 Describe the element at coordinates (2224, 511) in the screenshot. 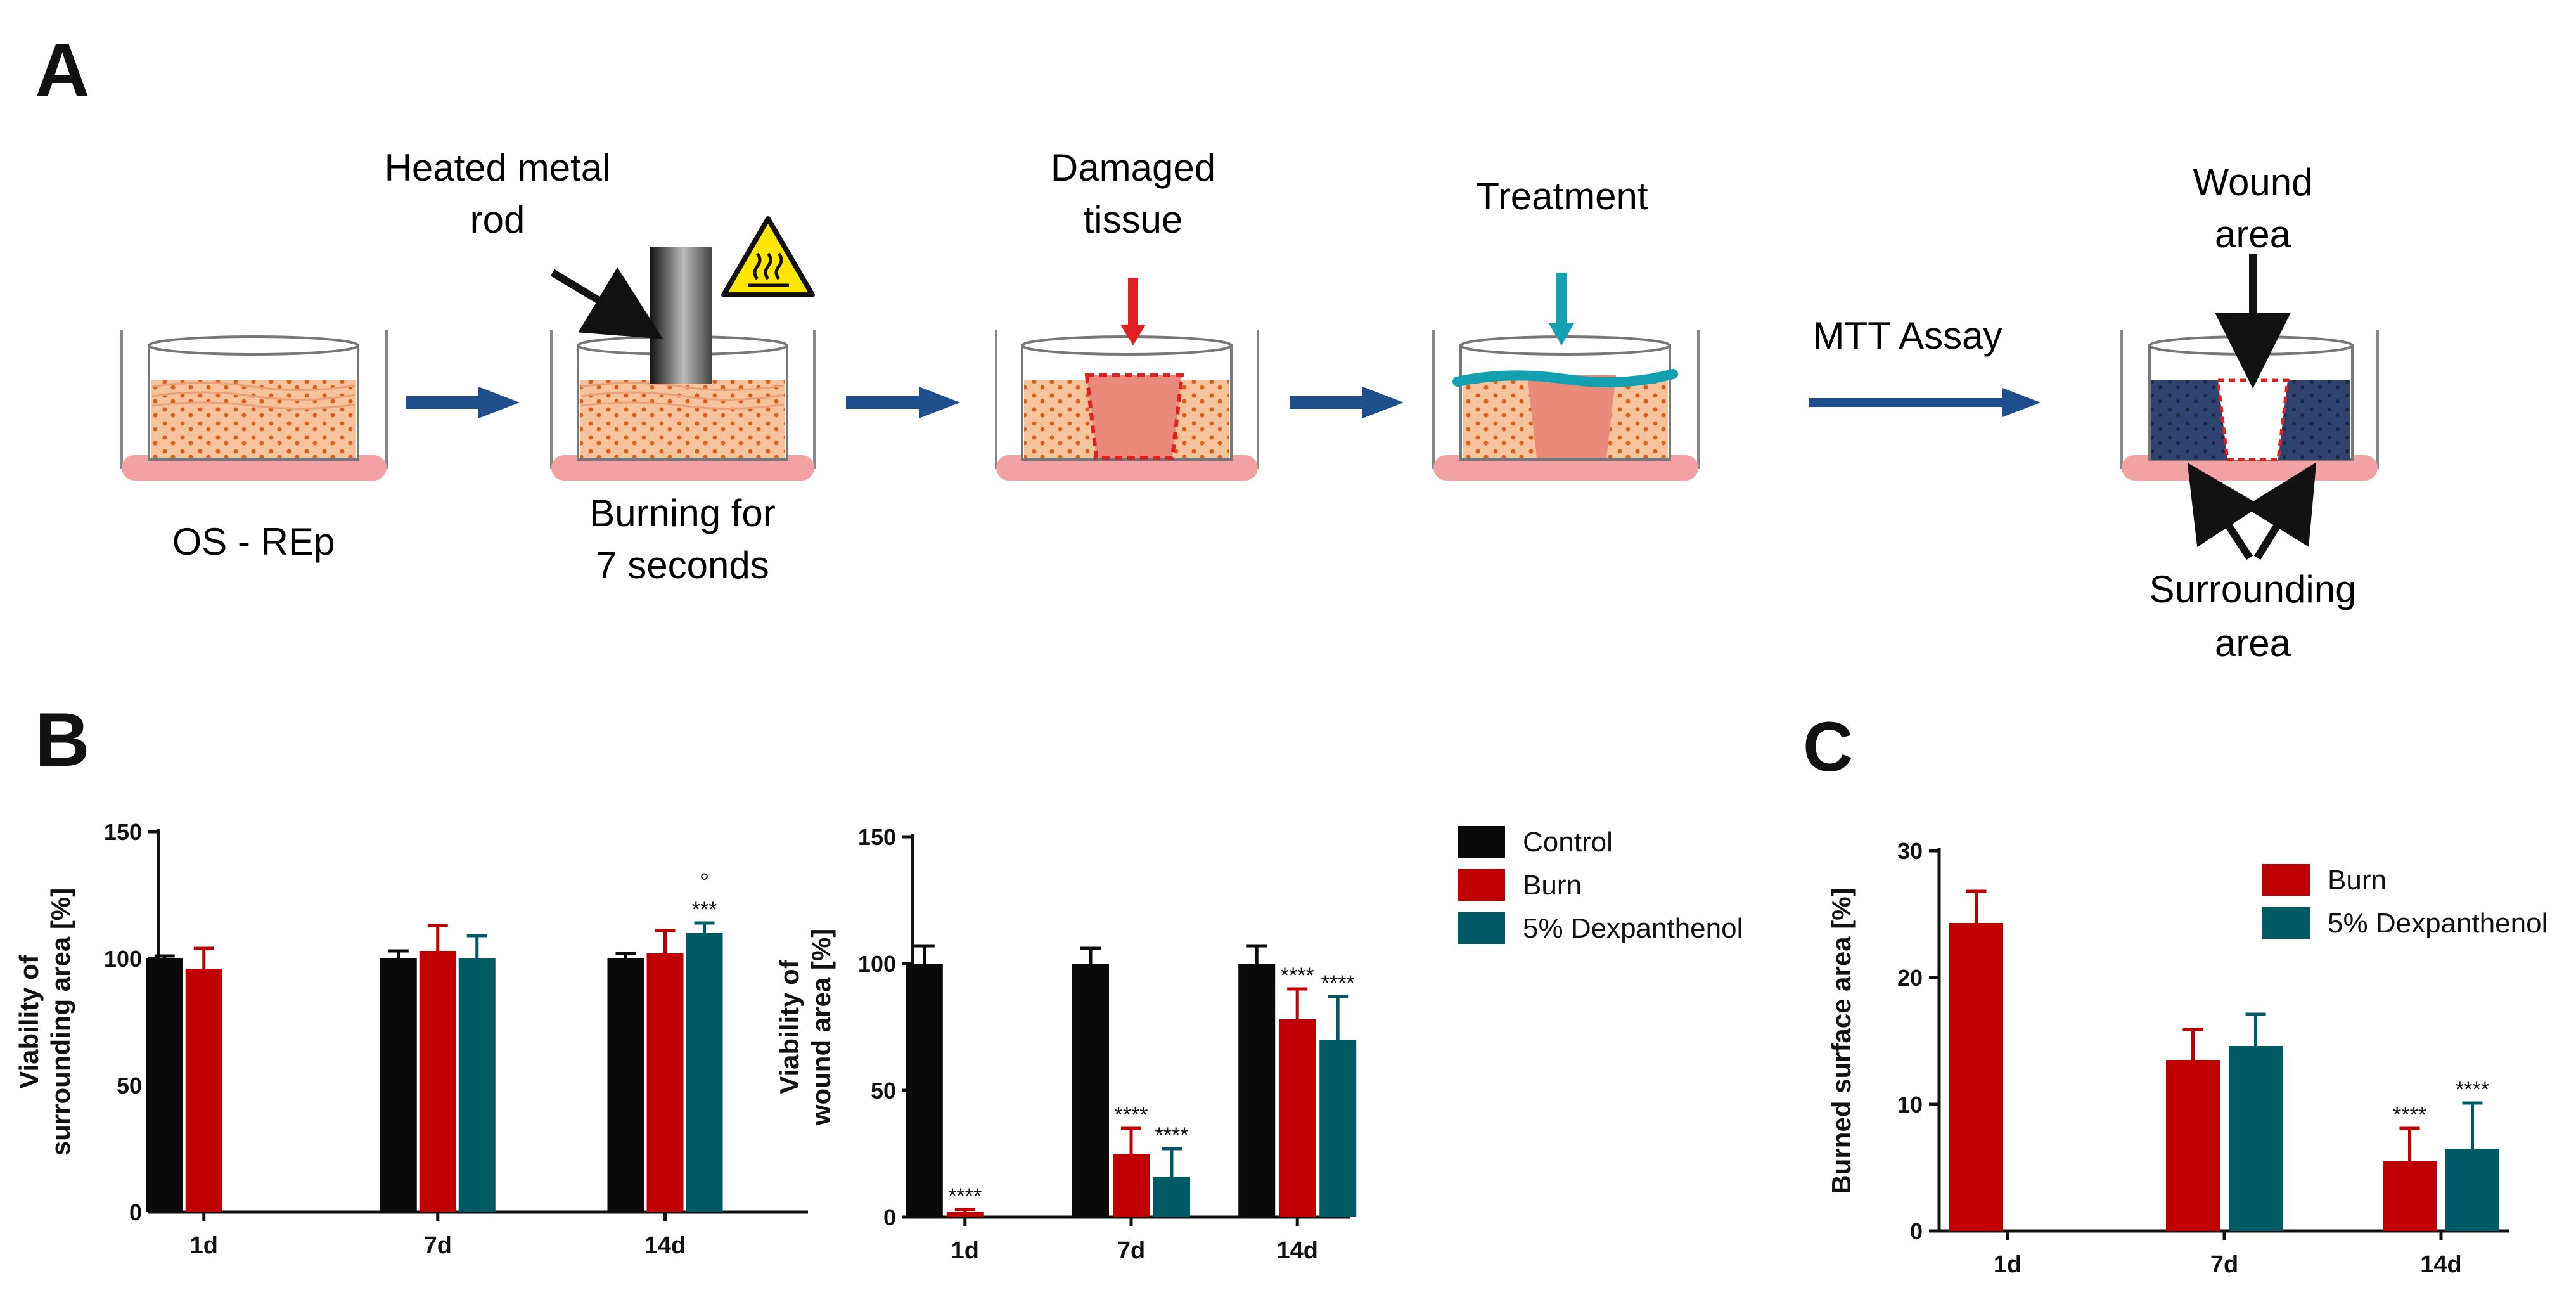

I see `surround-pointer-arrow-left` at that location.